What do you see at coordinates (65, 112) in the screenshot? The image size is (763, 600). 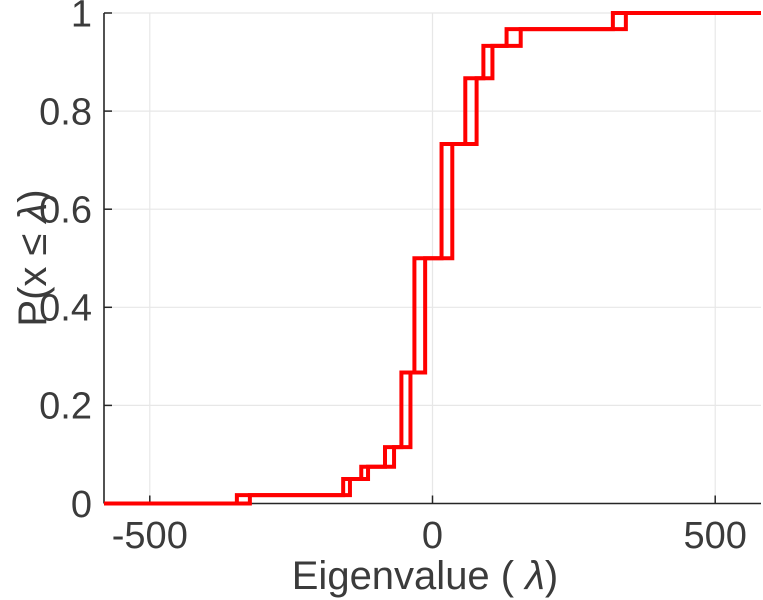 I see `y-tick-label: 0.8` at bounding box center [65, 112].